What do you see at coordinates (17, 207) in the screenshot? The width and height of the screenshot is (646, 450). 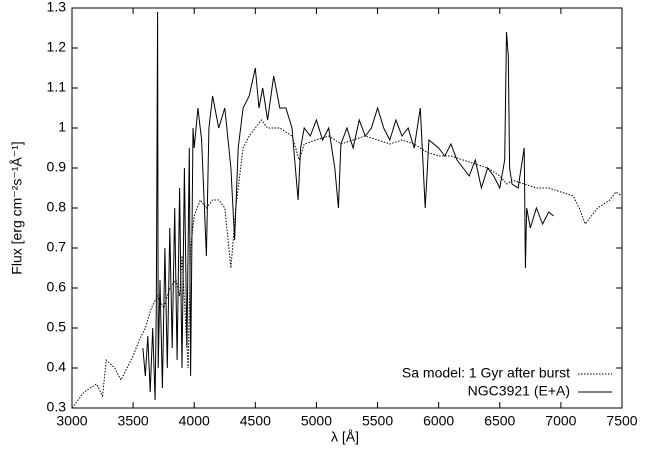 I see `y-axis-label: Flux [erg cm⁻²s⁻¹Å⁻¹]` at bounding box center [17, 207].